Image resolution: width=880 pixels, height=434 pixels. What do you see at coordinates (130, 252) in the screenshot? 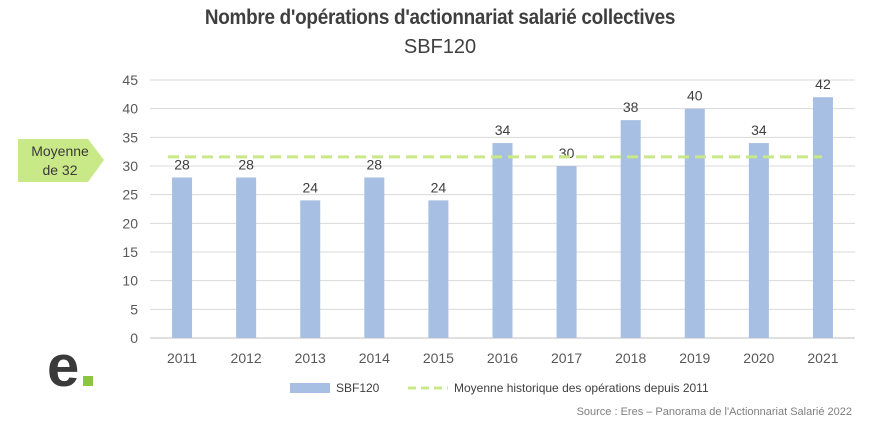
I see `y-tick-label: 15` at bounding box center [130, 252].